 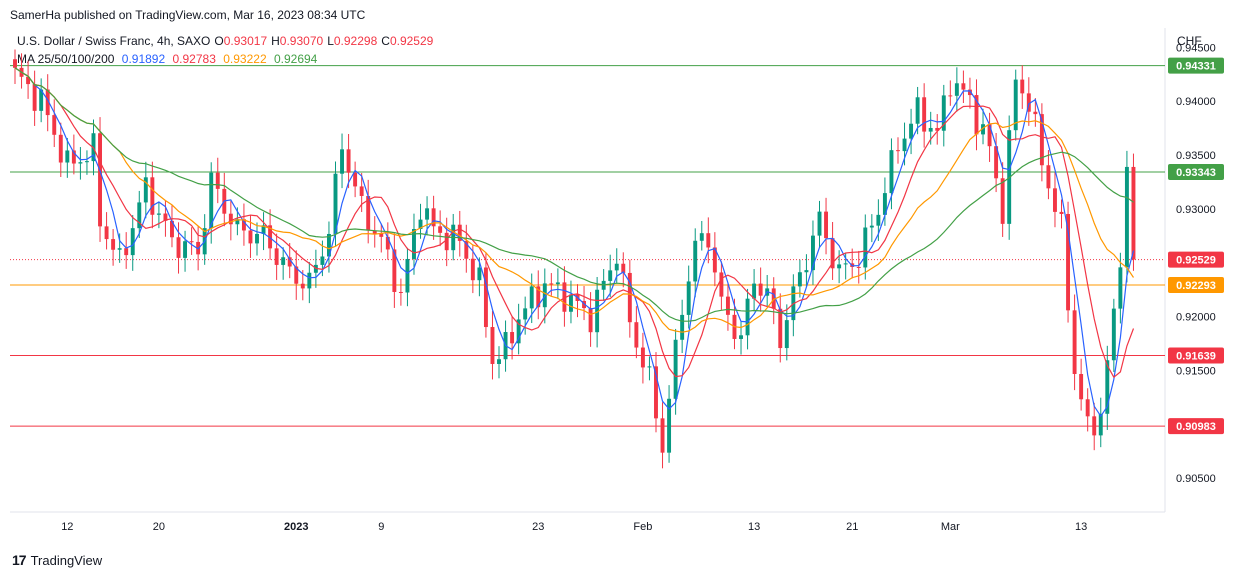 What do you see at coordinates (1196, 427) in the screenshot?
I see `level-badge-label: 0.90983` at bounding box center [1196, 427].